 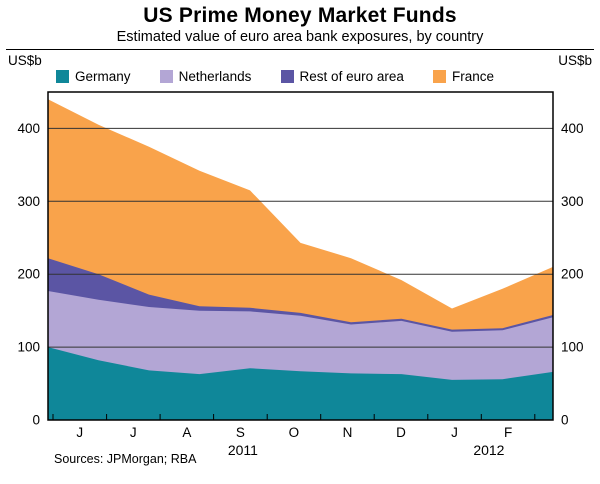 I want to click on legend-label-germany: Germany, so click(x=103, y=76).